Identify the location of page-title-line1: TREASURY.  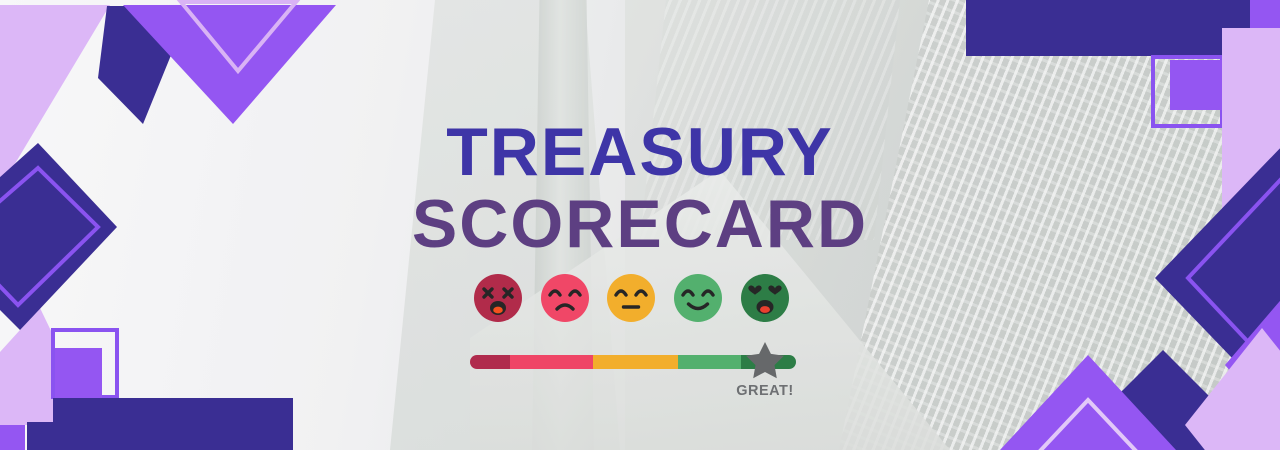
(640, 152).